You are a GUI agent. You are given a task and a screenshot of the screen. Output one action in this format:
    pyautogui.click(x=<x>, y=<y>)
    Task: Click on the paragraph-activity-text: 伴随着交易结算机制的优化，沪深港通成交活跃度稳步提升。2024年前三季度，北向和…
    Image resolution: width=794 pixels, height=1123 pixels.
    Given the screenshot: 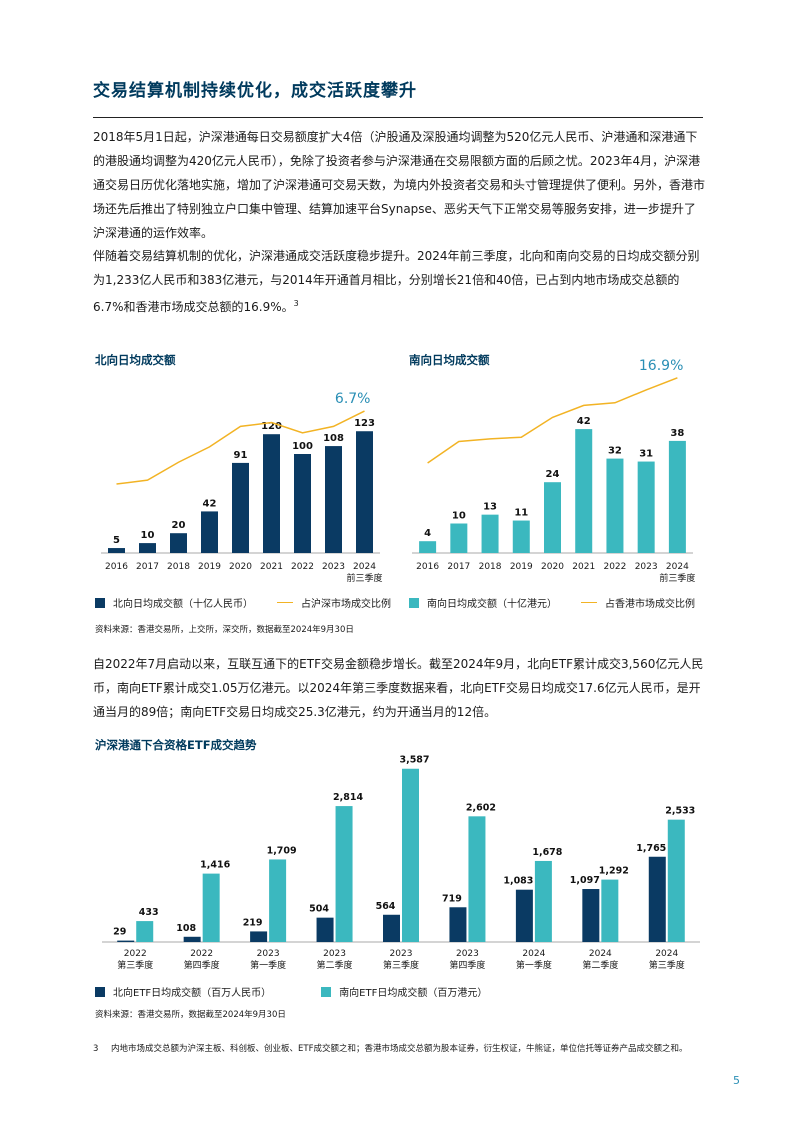 What is the action you would take?
    pyautogui.click(x=396, y=281)
    